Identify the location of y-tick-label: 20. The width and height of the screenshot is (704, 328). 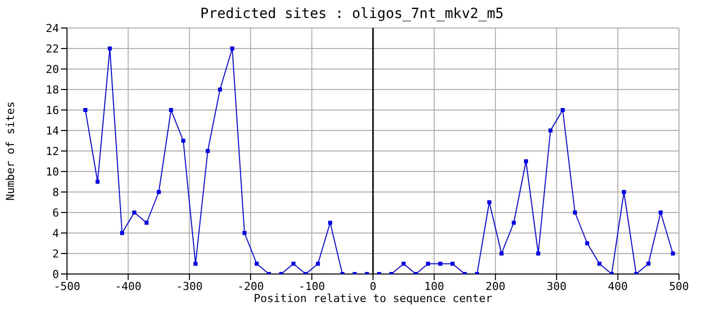
(52, 69).